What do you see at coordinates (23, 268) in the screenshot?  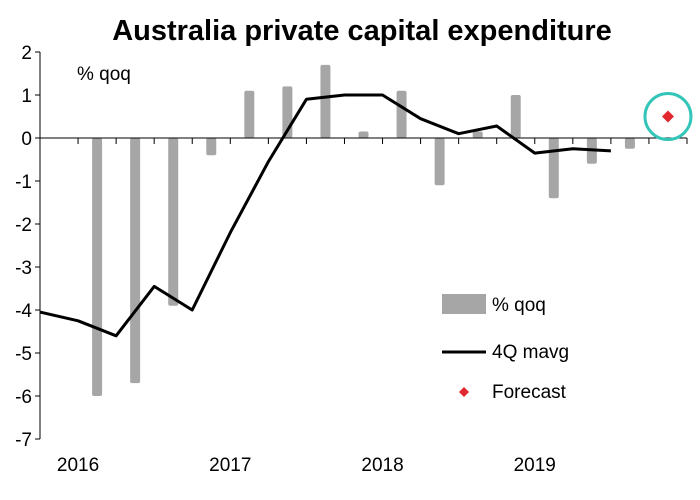 I see `y-tick-label: -3` at bounding box center [23, 268].